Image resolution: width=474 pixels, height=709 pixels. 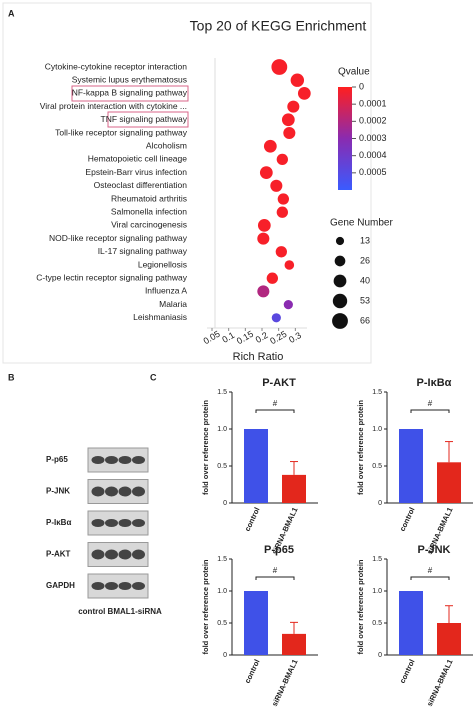 I want to click on color-tick-label: 0.0004, so click(x=373, y=155).